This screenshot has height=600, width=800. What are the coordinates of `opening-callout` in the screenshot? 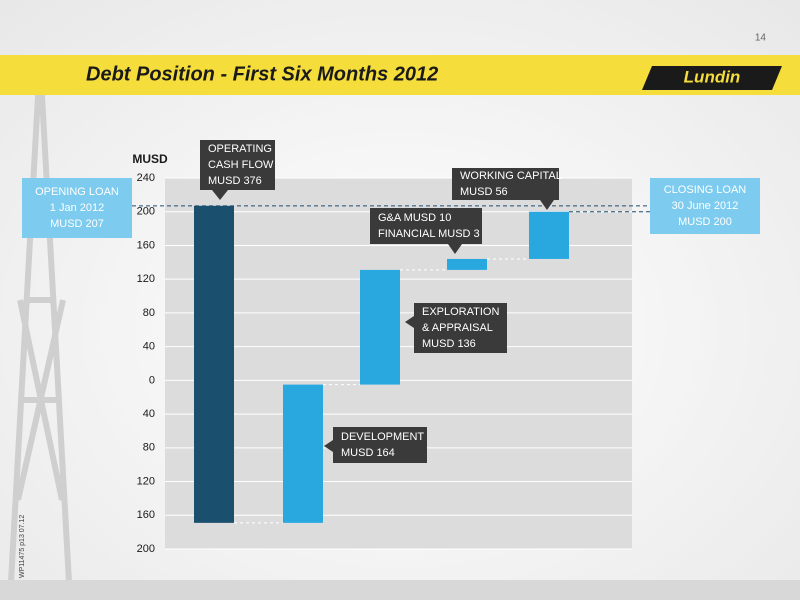 It's located at (77, 208).